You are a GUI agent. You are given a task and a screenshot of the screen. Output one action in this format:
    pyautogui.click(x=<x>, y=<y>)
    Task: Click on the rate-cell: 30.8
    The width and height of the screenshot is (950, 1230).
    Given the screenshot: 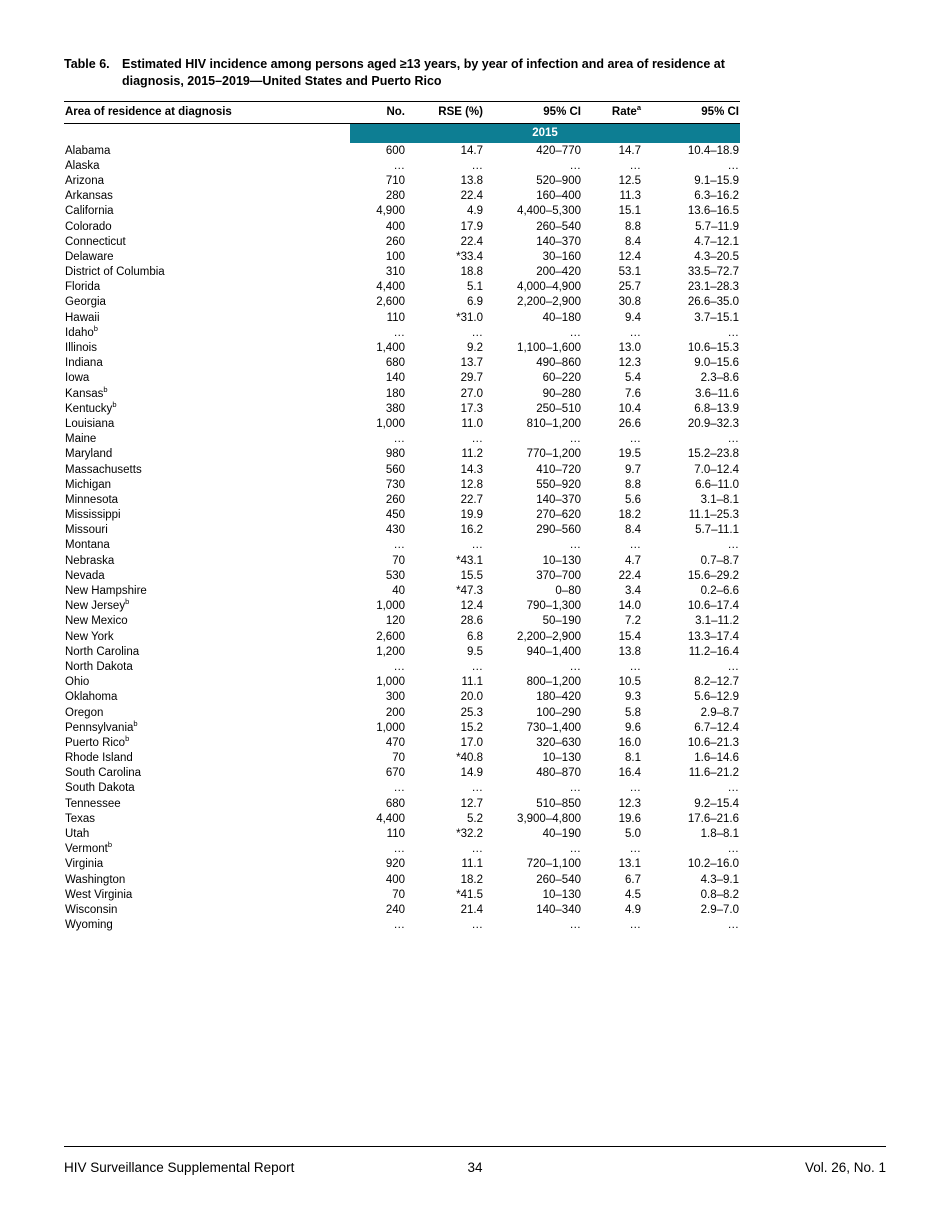 What is the action you would take?
    pyautogui.click(x=629, y=302)
    